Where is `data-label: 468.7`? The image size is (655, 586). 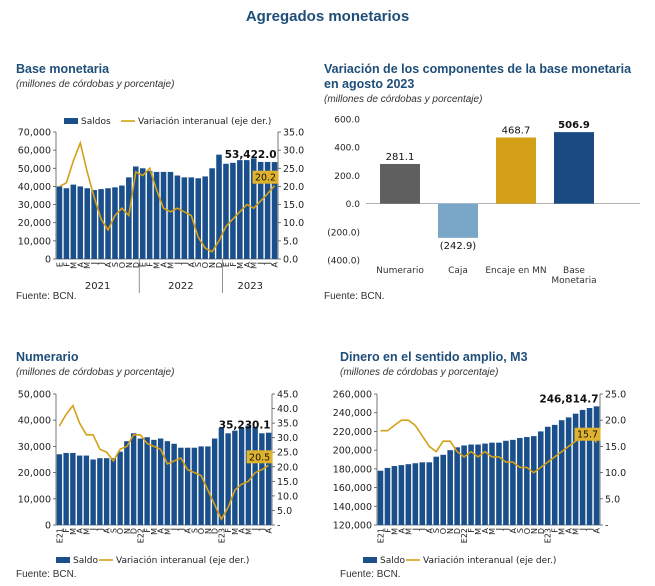 data-label: 468.7 is located at coordinates (516, 131).